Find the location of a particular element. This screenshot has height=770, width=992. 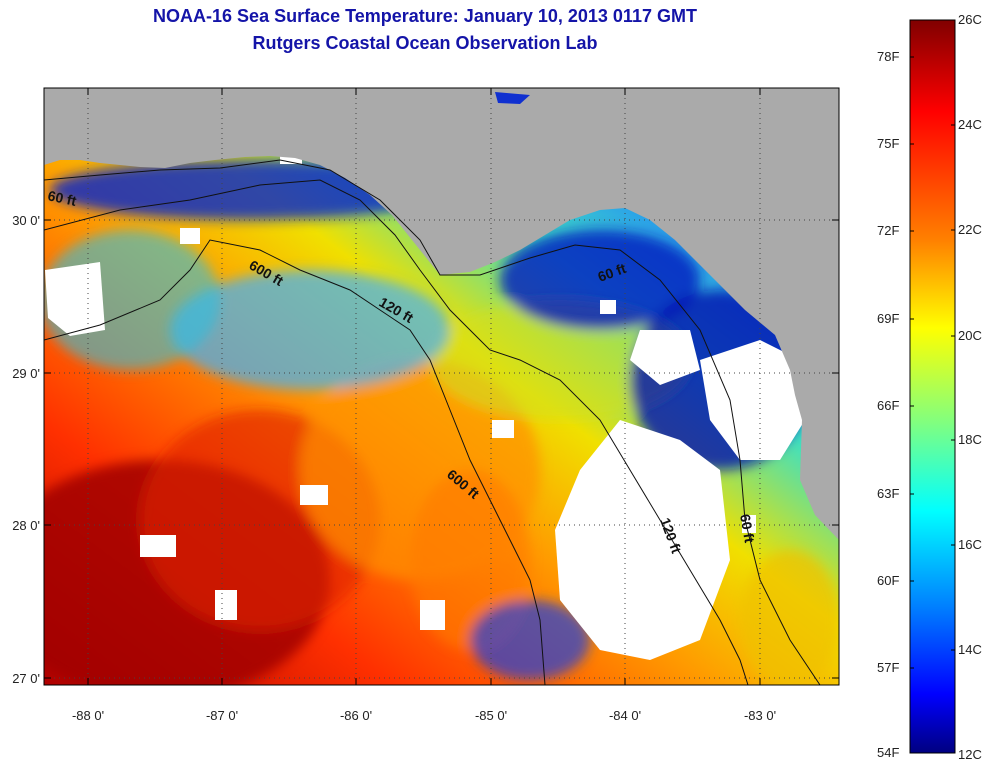

colorbar-label-f: 75F is located at coordinates (888, 143).